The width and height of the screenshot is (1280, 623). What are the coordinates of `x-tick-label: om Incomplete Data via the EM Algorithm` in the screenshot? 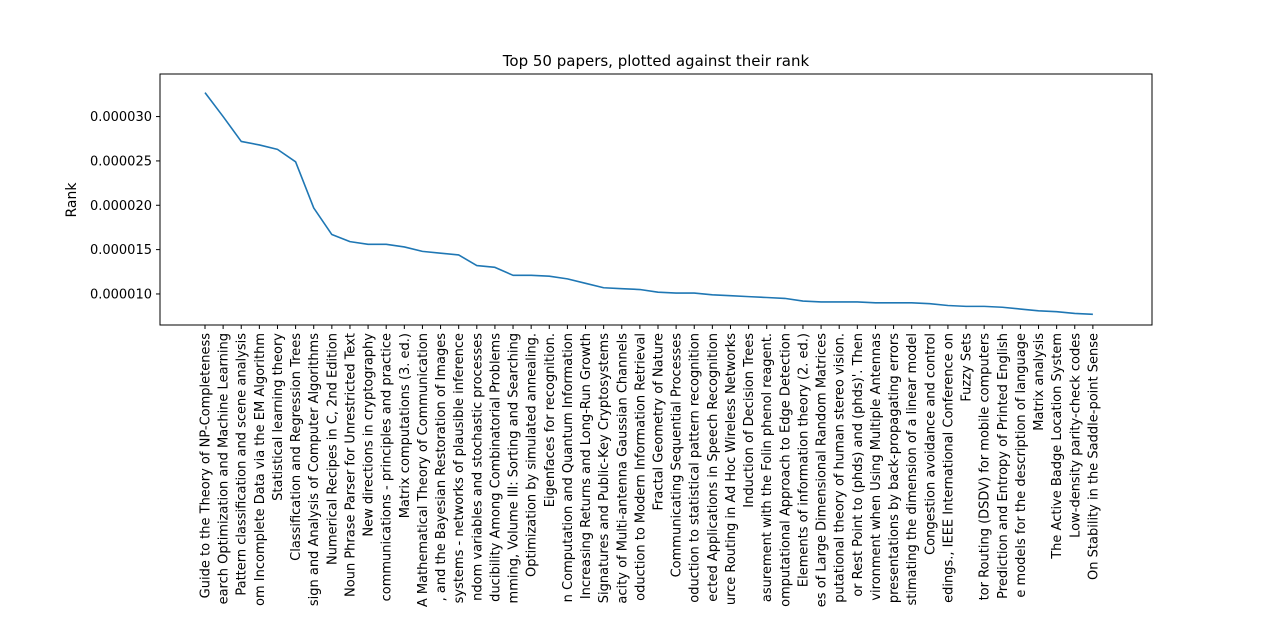 It's located at (260, 469).